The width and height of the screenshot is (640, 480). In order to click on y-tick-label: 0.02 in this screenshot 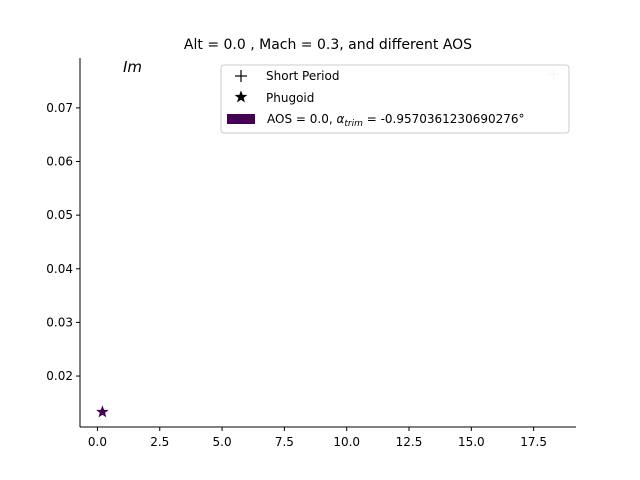, I will do `click(59, 376)`.